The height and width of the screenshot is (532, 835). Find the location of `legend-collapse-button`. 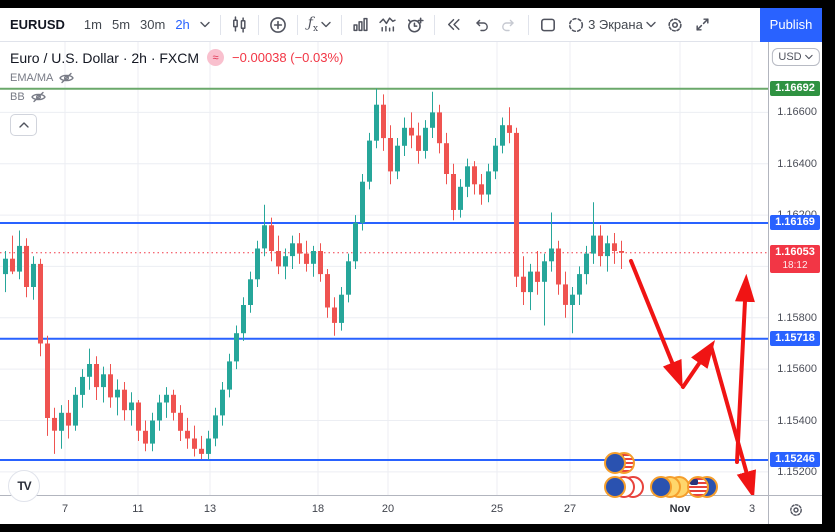

legend-collapse-button is located at coordinates (23, 125).